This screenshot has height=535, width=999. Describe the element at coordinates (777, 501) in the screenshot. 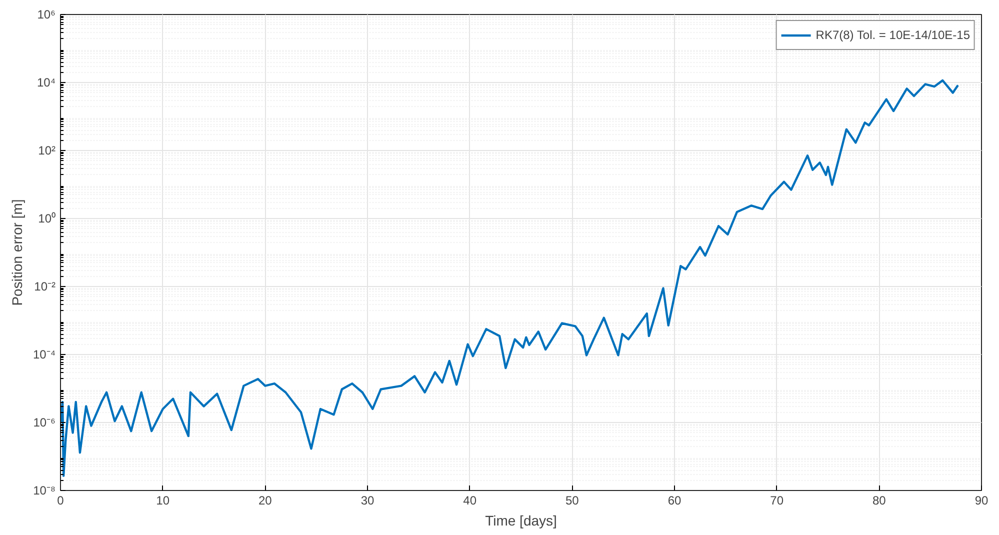

I see `x-tick-label: 70` at that location.